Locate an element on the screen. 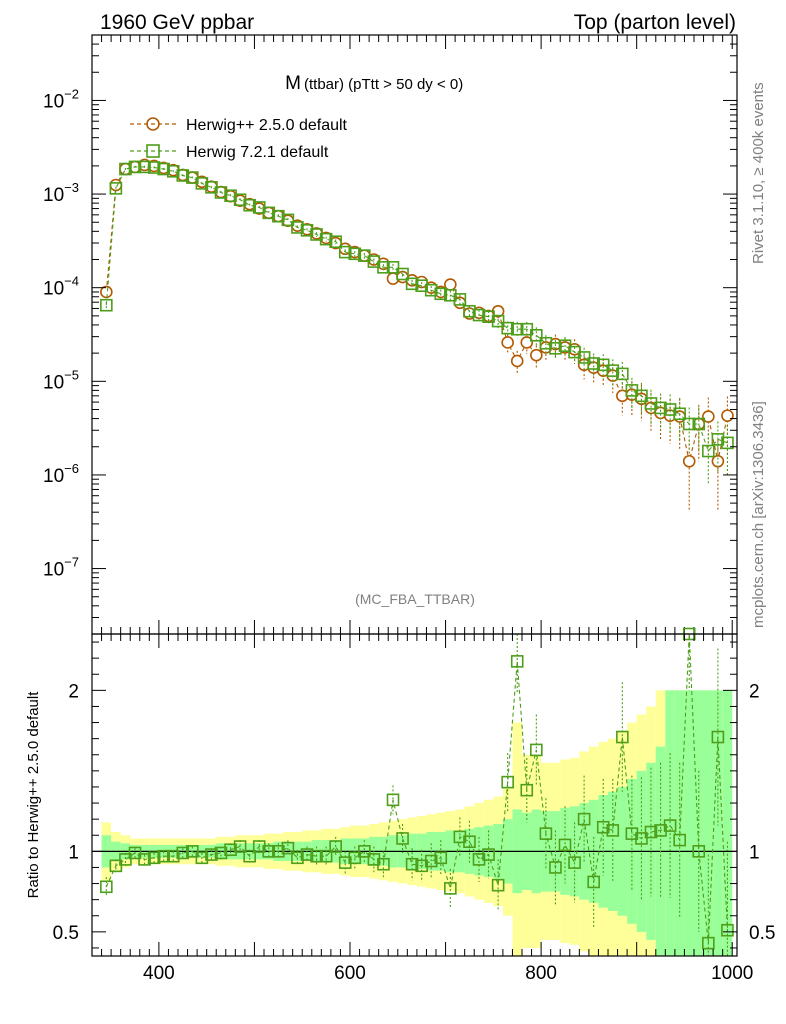 The image size is (786, 1024). legend-marker-herwigpp is located at coordinates (153, 124).